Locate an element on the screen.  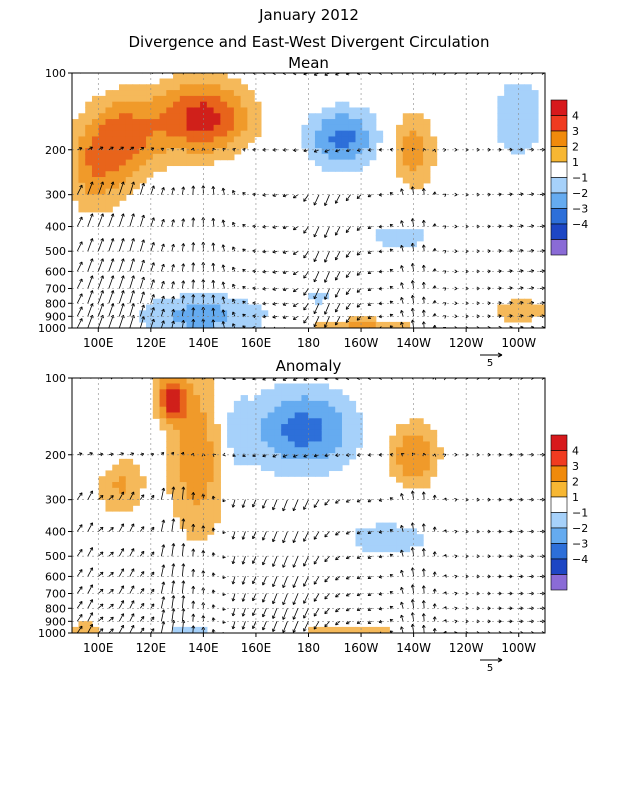
reference-vector-label: 5 is located at coordinates (490, 668).